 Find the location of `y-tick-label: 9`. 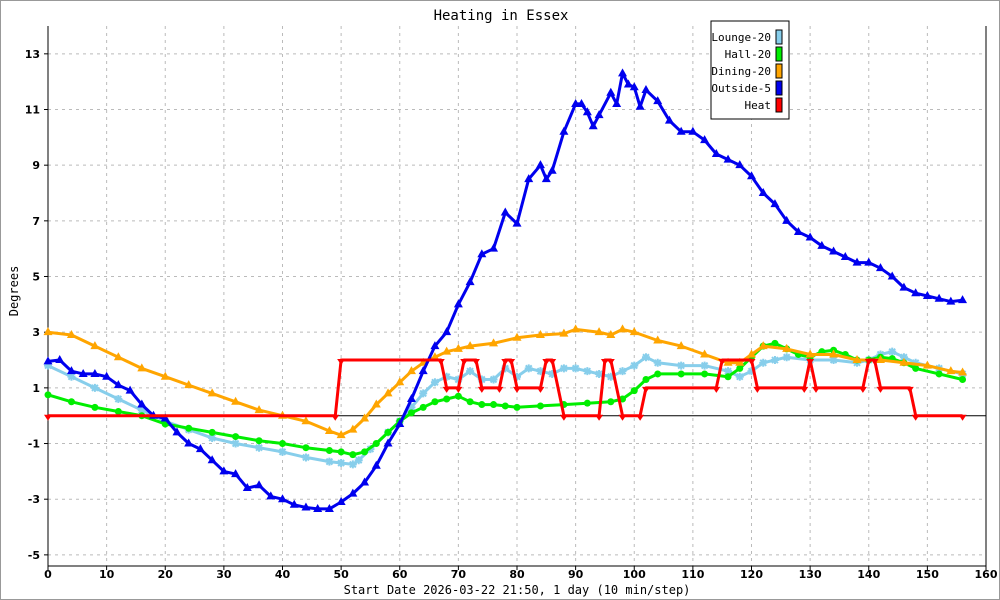

y-tick-label: 9 is located at coordinates (36, 165).